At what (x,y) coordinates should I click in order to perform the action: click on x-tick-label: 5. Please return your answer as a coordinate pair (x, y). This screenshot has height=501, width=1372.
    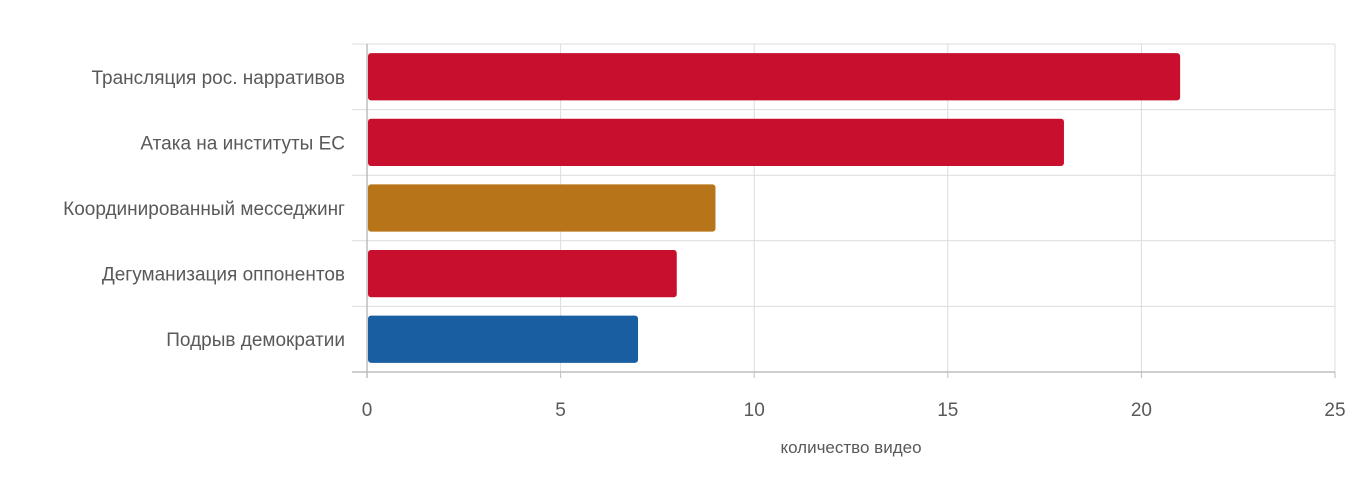
    Looking at the image, I should click on (560, 410).